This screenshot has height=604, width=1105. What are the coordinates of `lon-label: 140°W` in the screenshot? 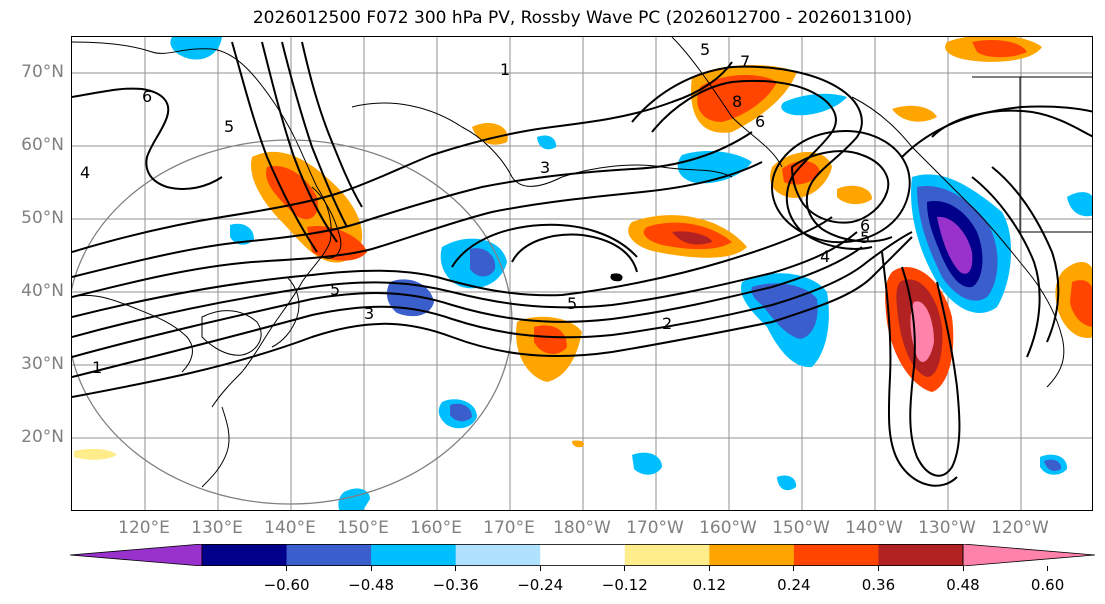 It's located at (874, 528).